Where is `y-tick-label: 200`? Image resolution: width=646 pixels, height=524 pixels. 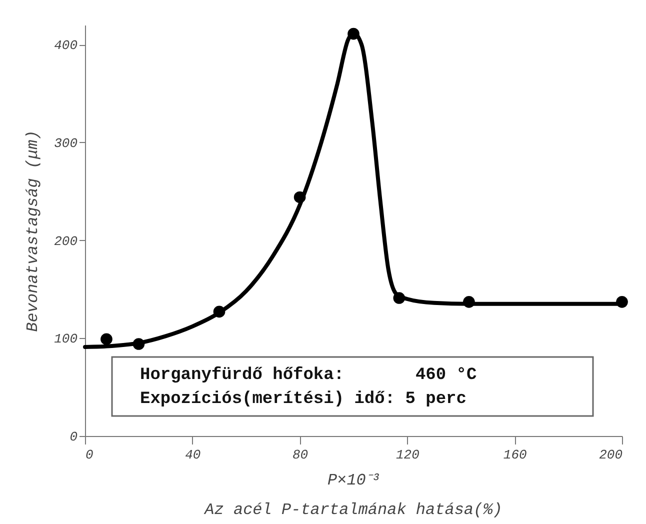
y-tick-label: 200 is located at coordinates (66, 241).